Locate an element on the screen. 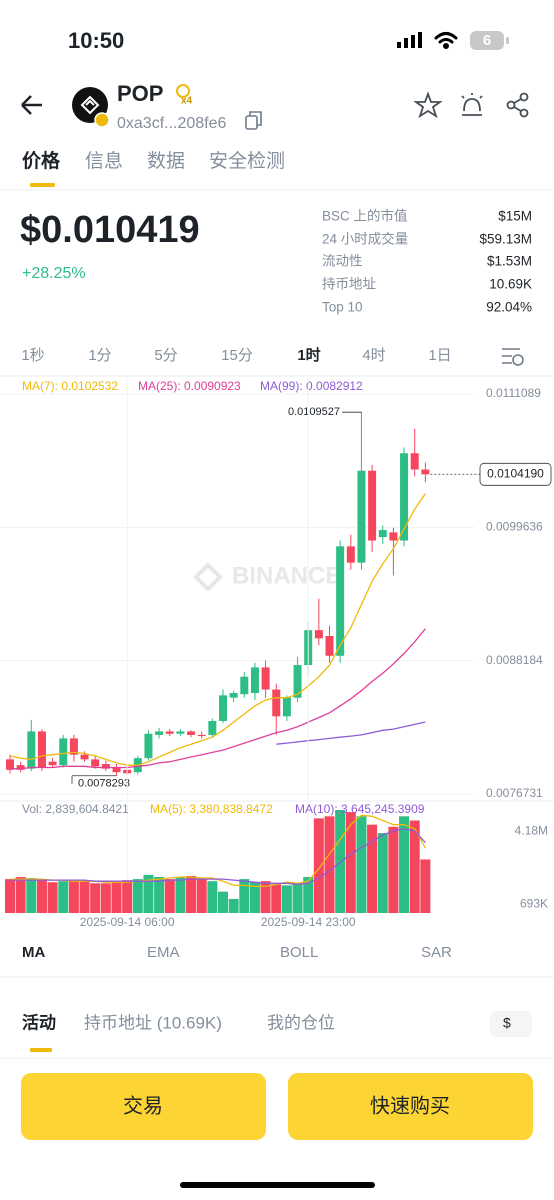 The height and width of the screenshot is (1200, 554). section-tab: 活动 is located at coordinates (39, 1022).